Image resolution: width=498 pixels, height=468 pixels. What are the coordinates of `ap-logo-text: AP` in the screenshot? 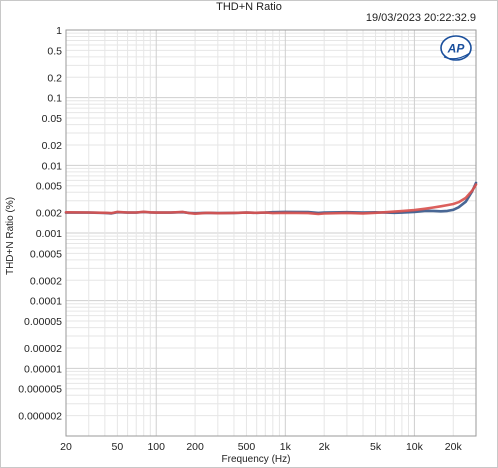 It's located at (456, 49).